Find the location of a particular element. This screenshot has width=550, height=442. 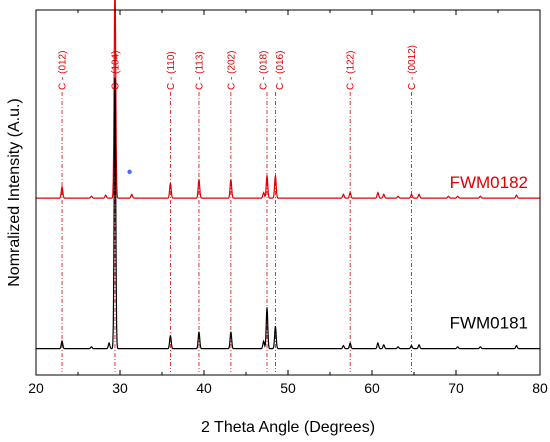

x-tick-label: 60 is located at coordinates (372, 388).